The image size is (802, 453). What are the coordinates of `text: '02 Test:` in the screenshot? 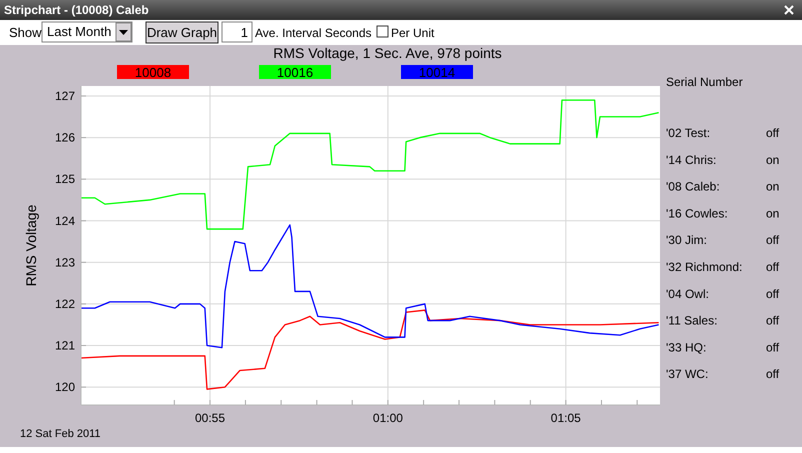 It's located at (688, 133).